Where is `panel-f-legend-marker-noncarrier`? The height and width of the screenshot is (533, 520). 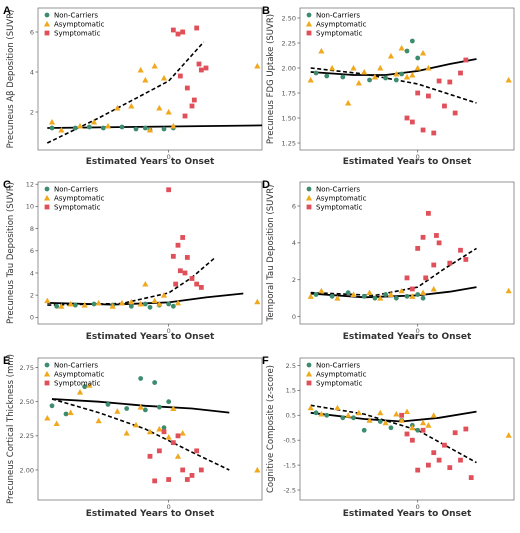
panel-f-legend-marker-noncarrier is located at coordinates (309, 365).